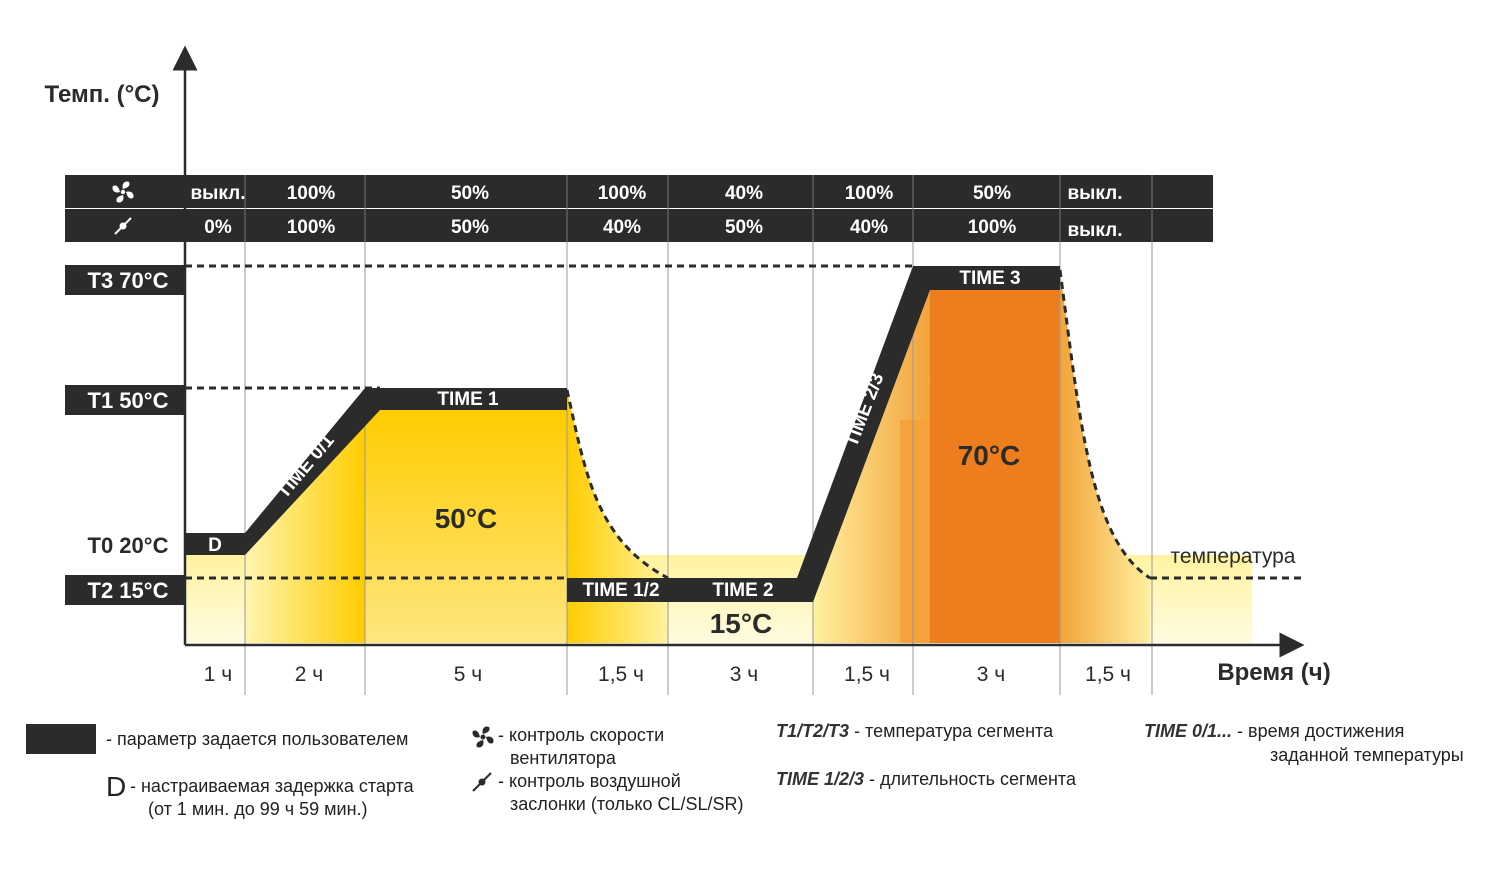 Image resolution: width=1500 pixels, height=870 pixels. Describe the element at coordinates (116, 786) in the screenshot. I see `legend-d-letter: D` at that location.